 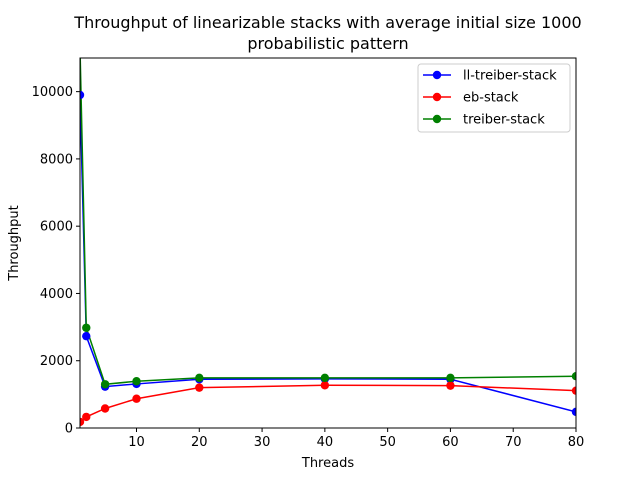 What do you see at coordinates (327, 463) in the screenshot?
I see `x-axis-label: Threads` at bounding box center [327, 463].